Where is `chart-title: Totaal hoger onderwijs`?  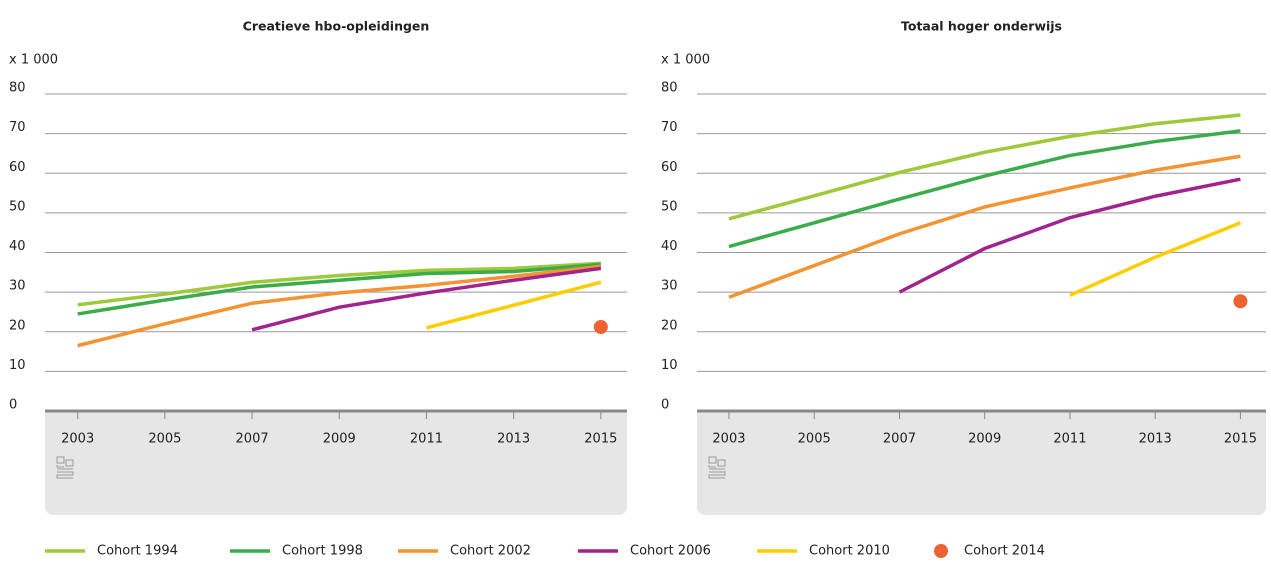
chart-title: Totaal hoger onderwijs is located at coordinates (981, 26).